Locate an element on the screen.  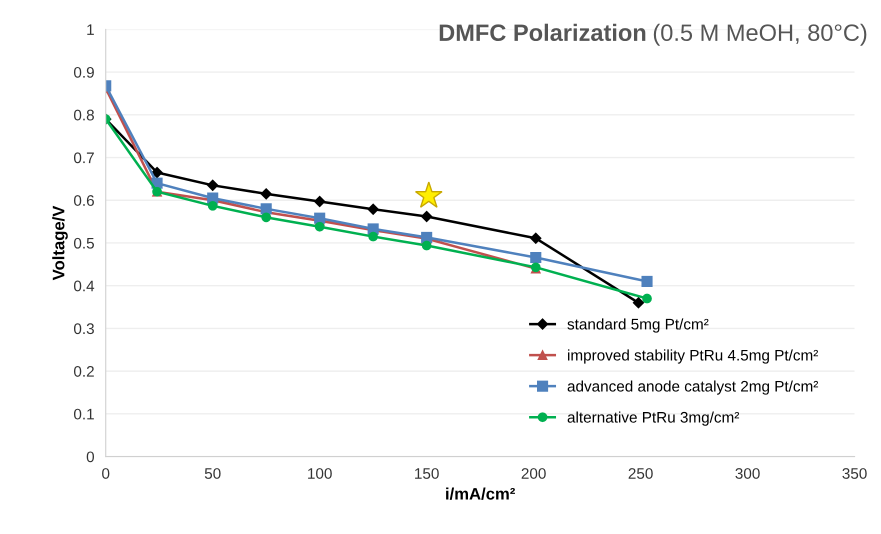
x-tick-label: 0 is located at coordinates (106, 473).